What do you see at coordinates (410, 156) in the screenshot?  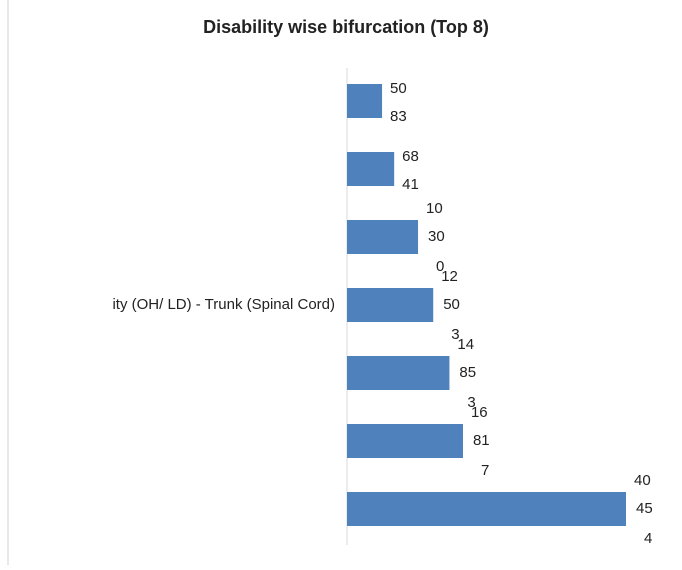 I see `data-label: 68` at bounding box center [410, 156].